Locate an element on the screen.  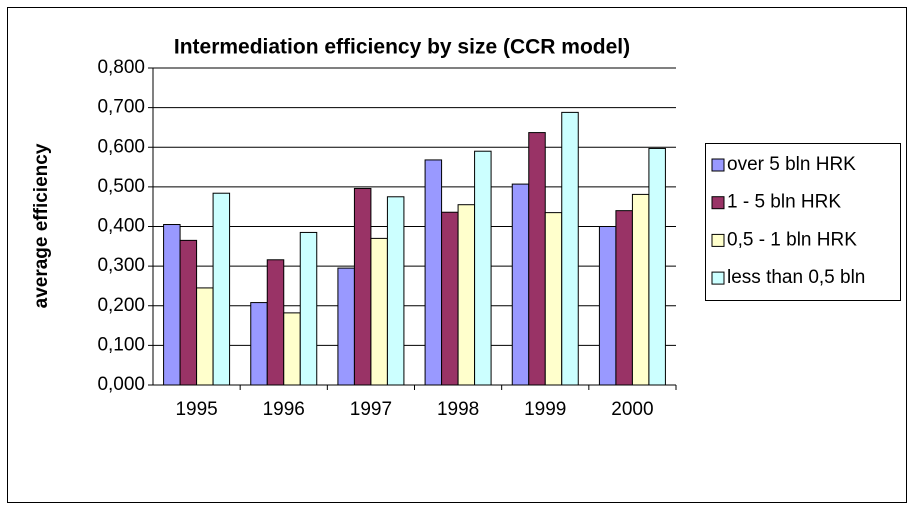
x-tick-label: 1995 is located at coordinates (196, 409).